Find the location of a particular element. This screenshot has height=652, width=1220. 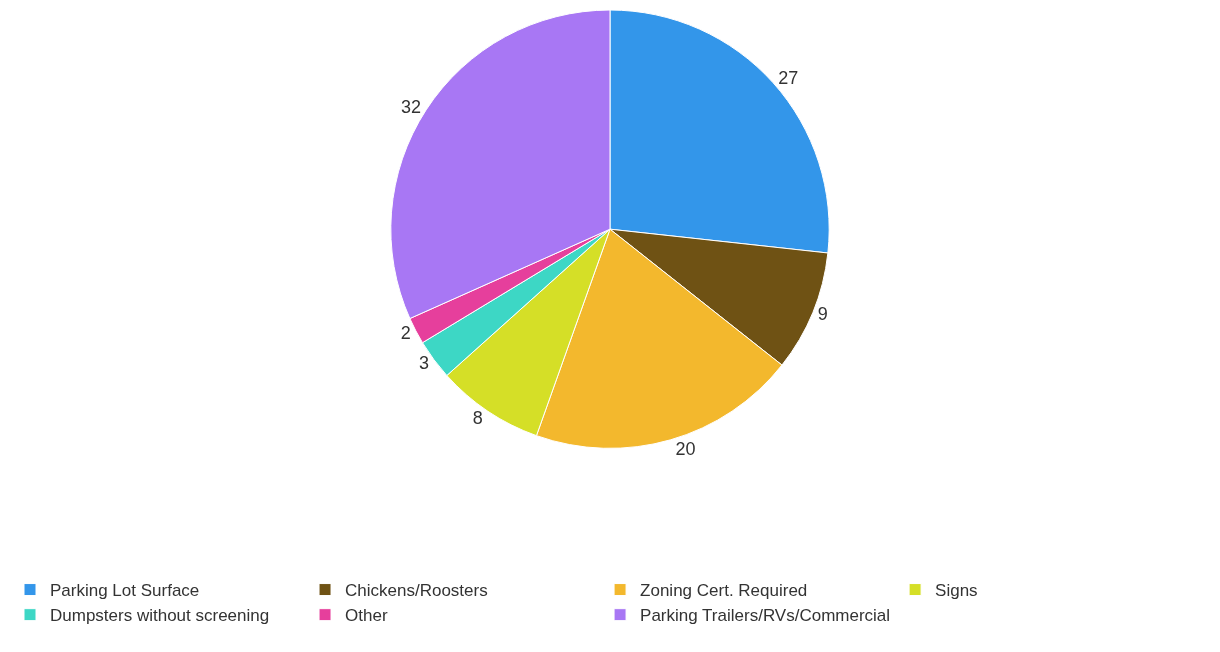

data-label: 27 is located at coordinates (788, 78).